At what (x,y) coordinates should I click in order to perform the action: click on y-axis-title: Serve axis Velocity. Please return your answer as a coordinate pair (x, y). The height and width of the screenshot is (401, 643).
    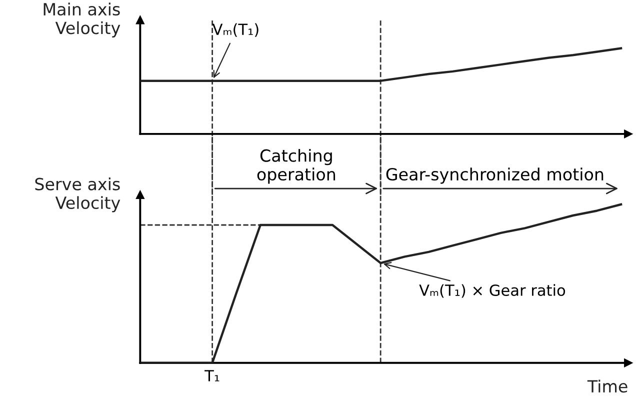
    Looking at the image, I should click on (77, 194).